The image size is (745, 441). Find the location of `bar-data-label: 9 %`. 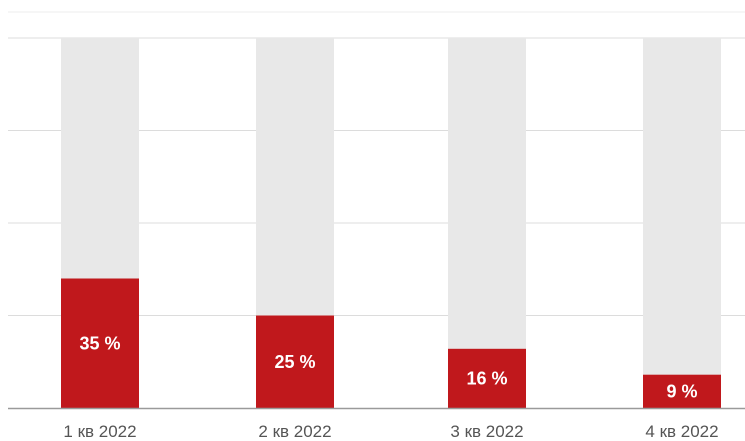

bar-data-label: 9 % is located at coordinates (681, 391).